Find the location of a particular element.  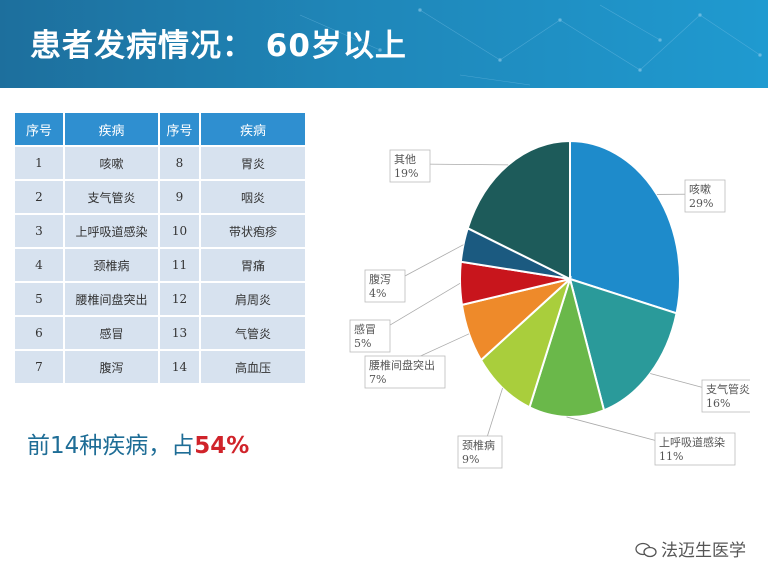

cell-disease: 肩周炎 is located at coordinates (253, 299).